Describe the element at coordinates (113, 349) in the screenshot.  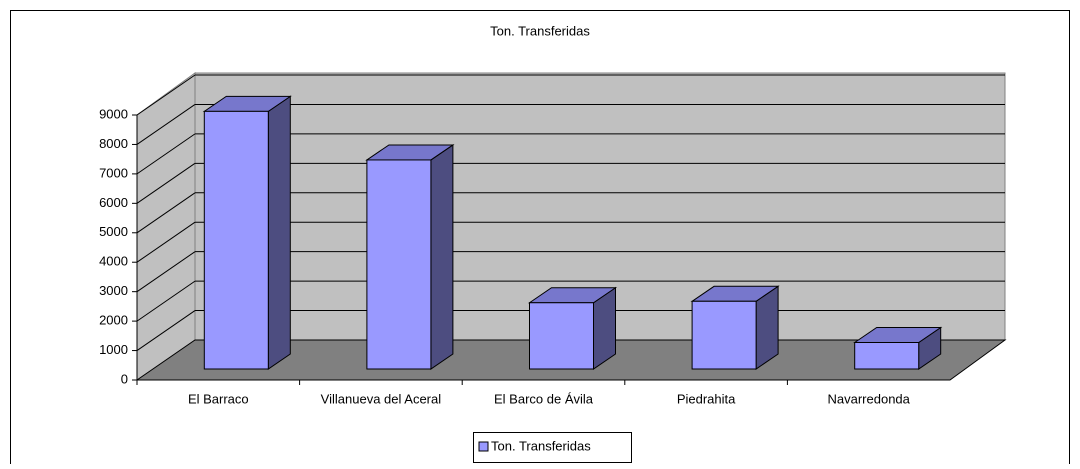
I see `y-tick-label: 1000` at that location.